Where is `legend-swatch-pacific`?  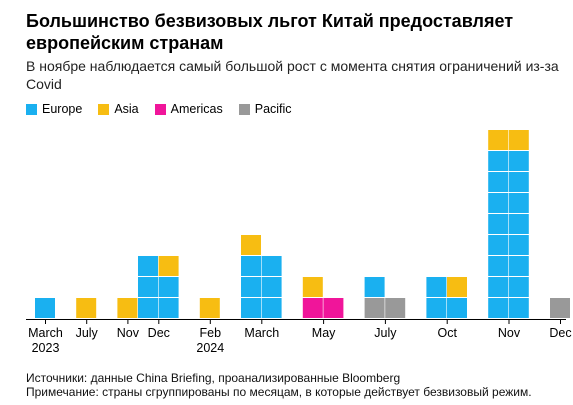 legend-swatch-pacific is located at coordinates (244, 109).